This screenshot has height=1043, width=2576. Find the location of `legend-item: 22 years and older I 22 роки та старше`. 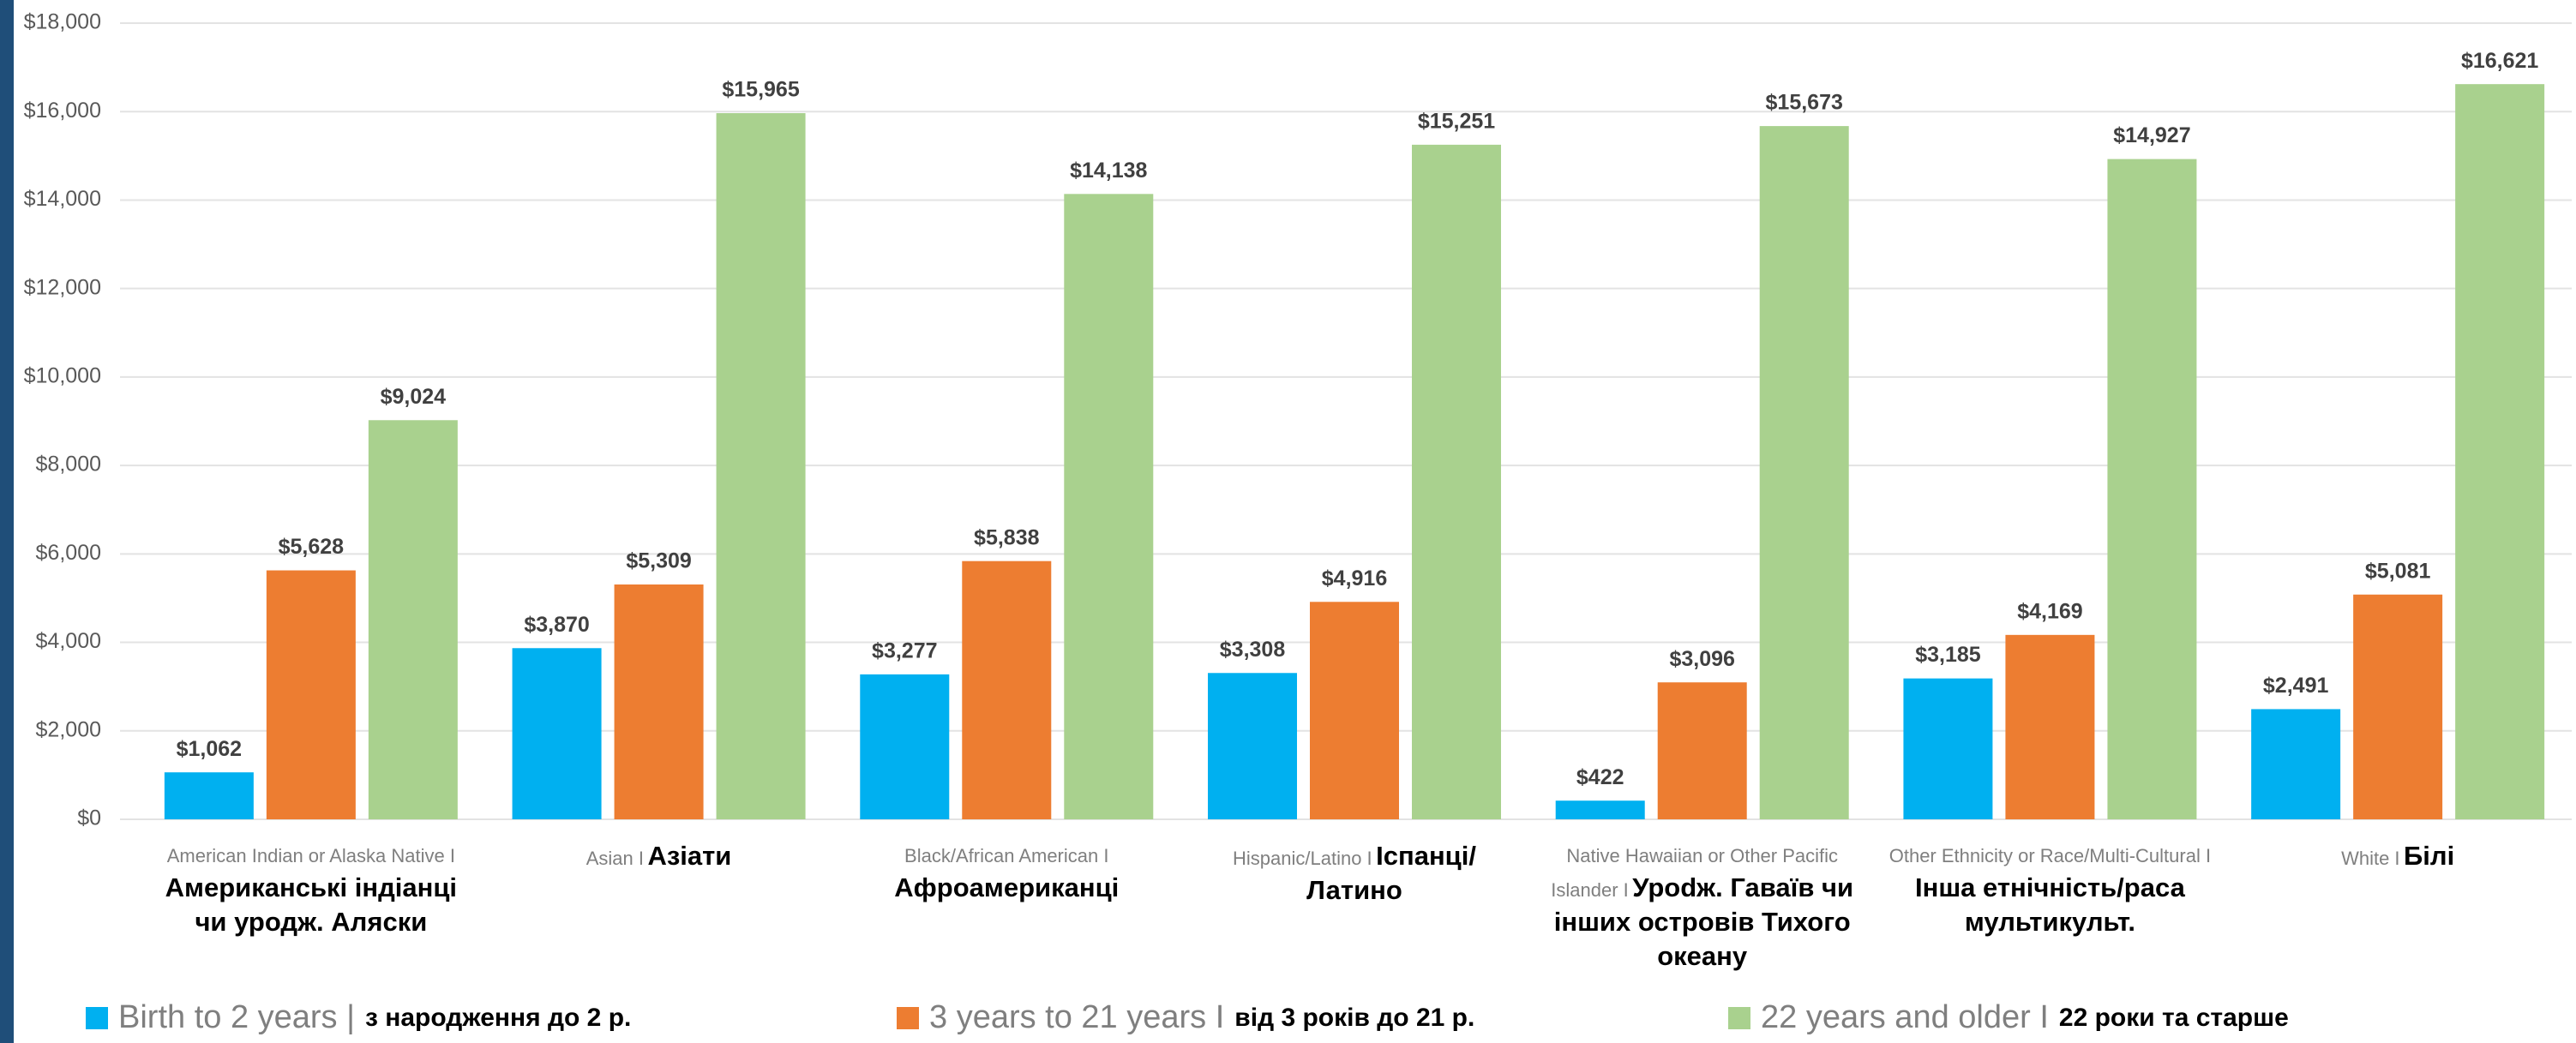

legend-item: 22 years and older I 22 роки та старше is located at coordinates (2008, 1017).